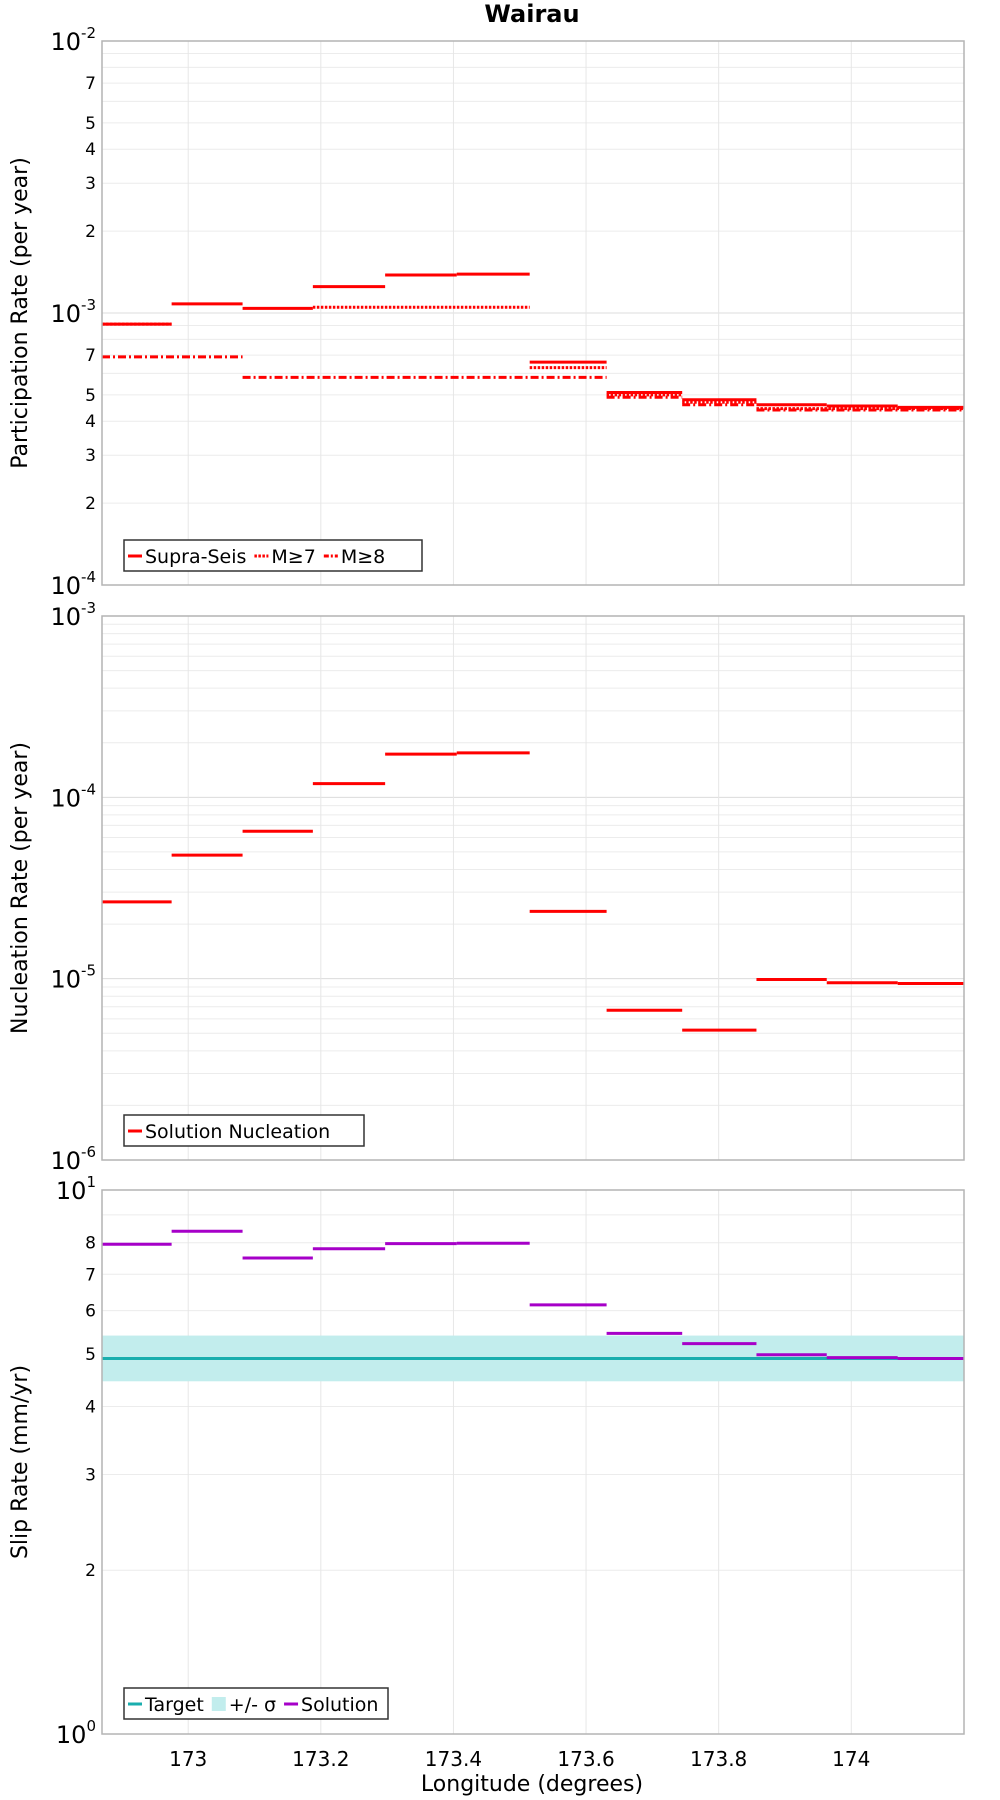  I want to click on legend-label-m-7: M≥7, so click(293, 557).